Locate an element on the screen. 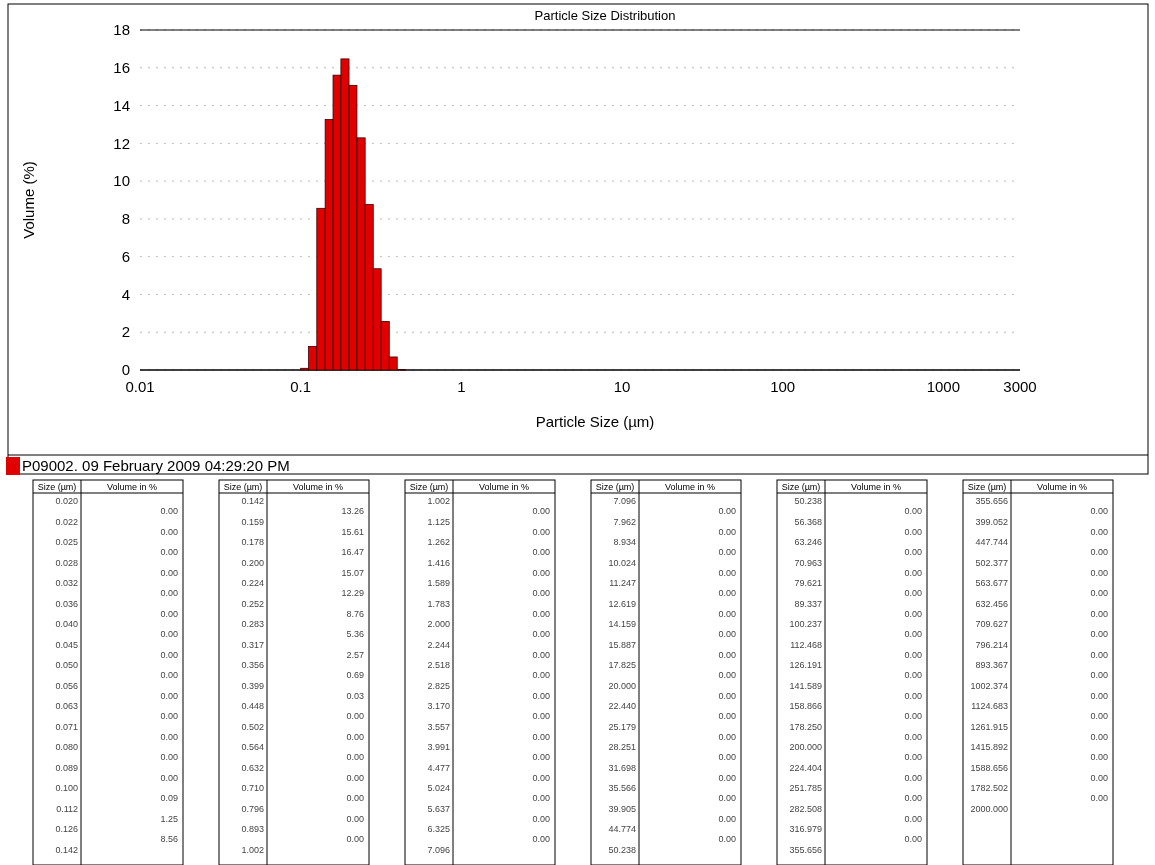  category-label: 1782.502 is located at coordinates (989, 788).